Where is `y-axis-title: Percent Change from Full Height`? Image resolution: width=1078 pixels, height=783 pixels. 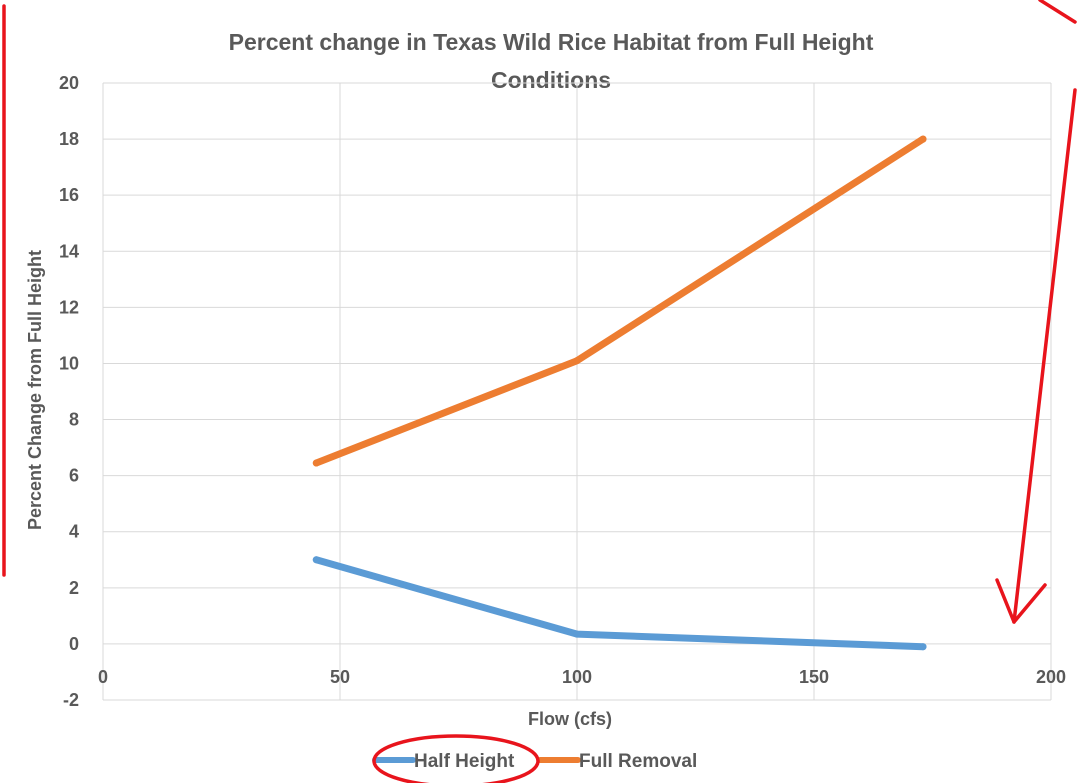
y-axis-title: Percent Change from Full Height is located at coordinates (35, 390).